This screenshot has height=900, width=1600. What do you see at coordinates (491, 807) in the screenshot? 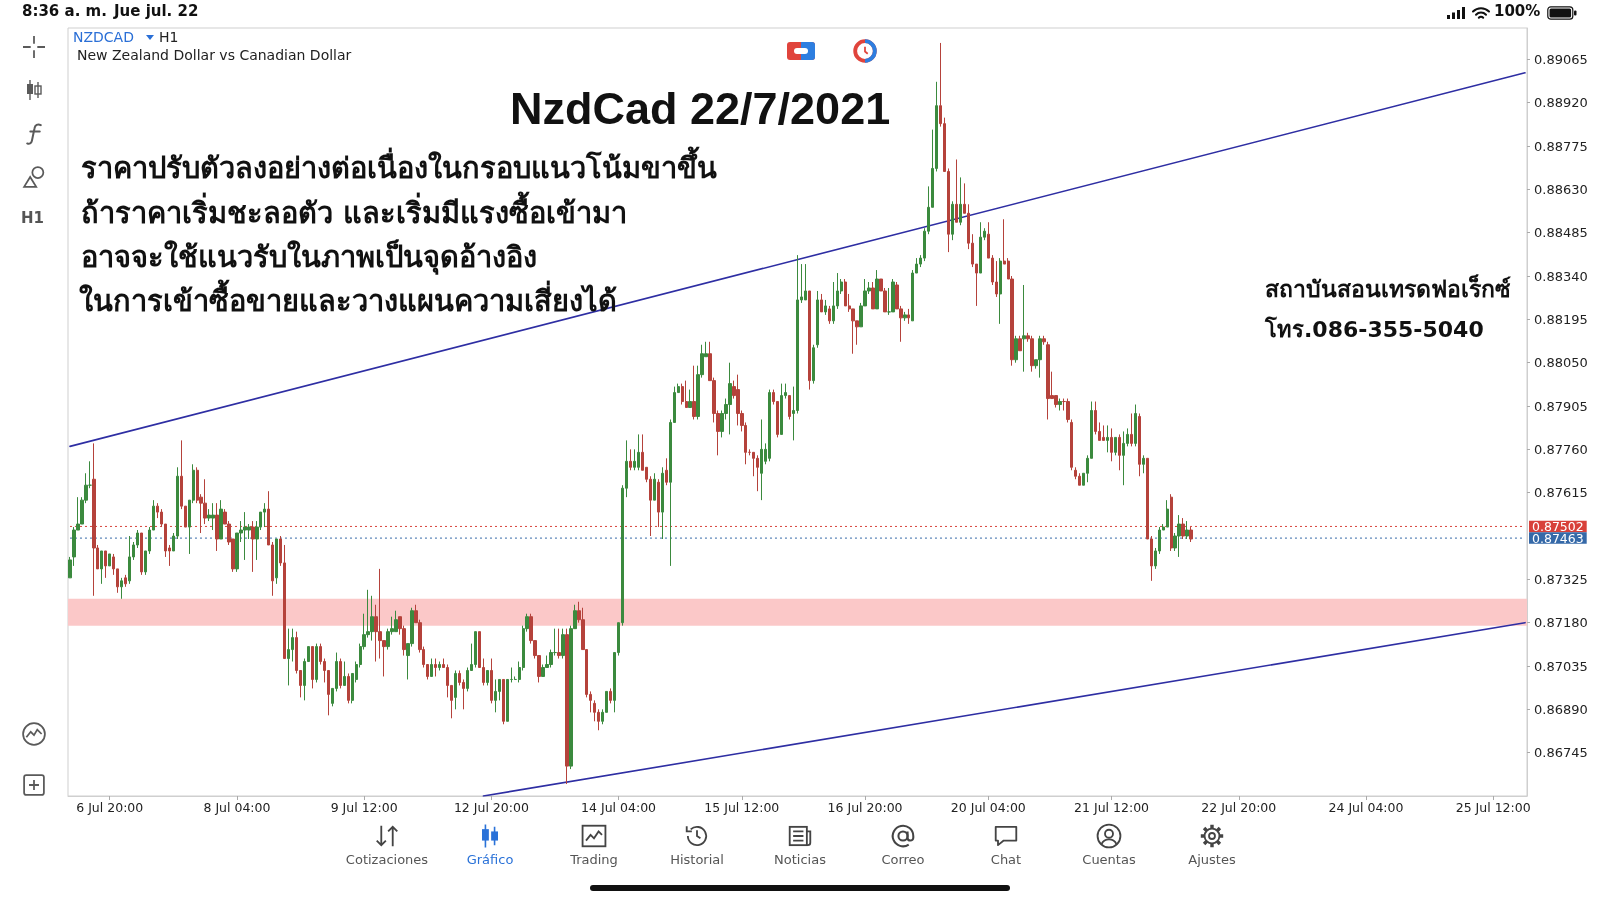
I see `x-tick-label: 12 Jul 20:00` at bounding box center [491, 807].